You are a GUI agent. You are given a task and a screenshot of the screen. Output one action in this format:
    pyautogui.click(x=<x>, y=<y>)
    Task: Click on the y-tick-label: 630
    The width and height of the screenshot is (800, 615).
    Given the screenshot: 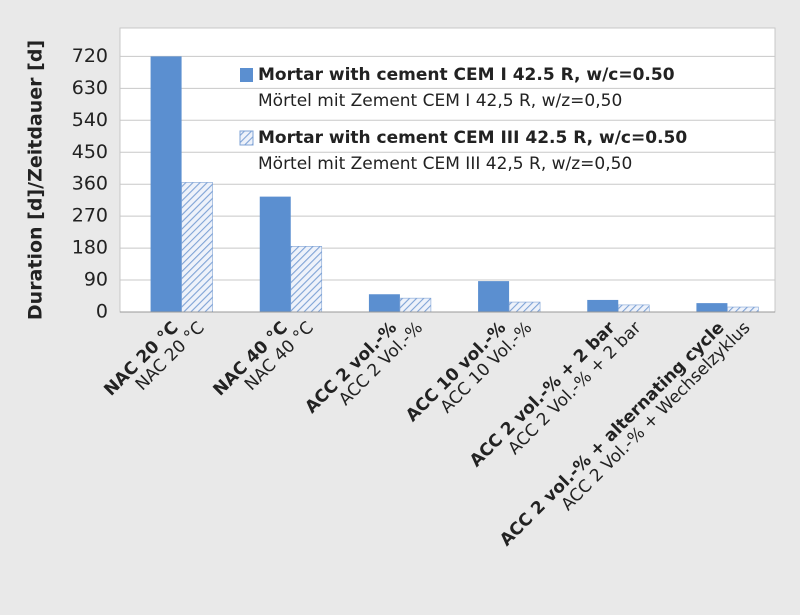 What is the action you would take?
    pyautogui.click(x=90, y=88)
    